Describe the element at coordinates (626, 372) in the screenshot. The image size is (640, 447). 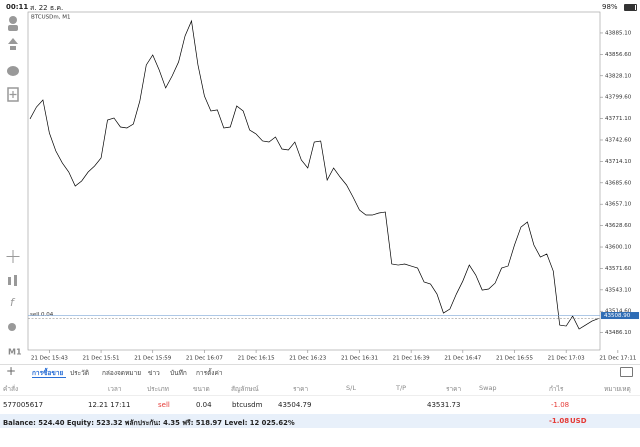
I see `layout-icon` at that location.